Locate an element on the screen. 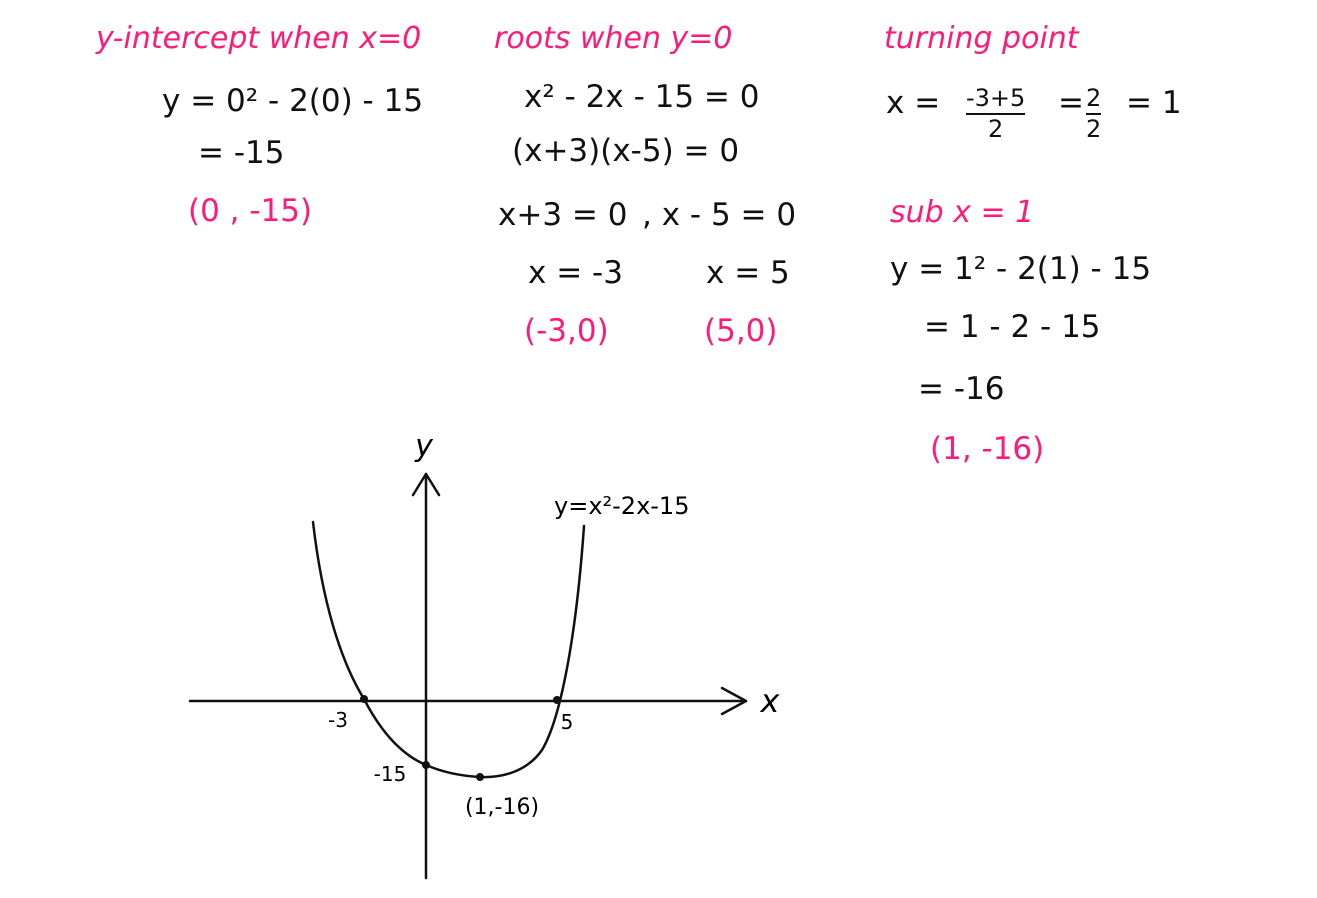 The height and width of the screenshot is (898, 1317). parabola-curve is located at coordinates (448, 649).